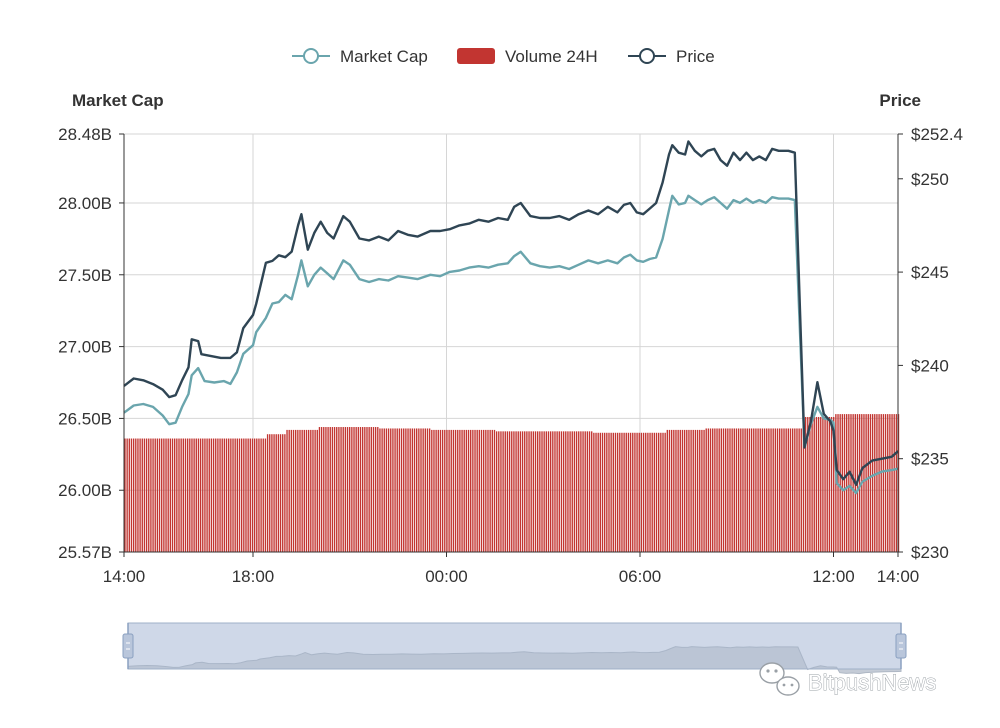  I want to click on zoom-handle-grip, so click(128, 646).